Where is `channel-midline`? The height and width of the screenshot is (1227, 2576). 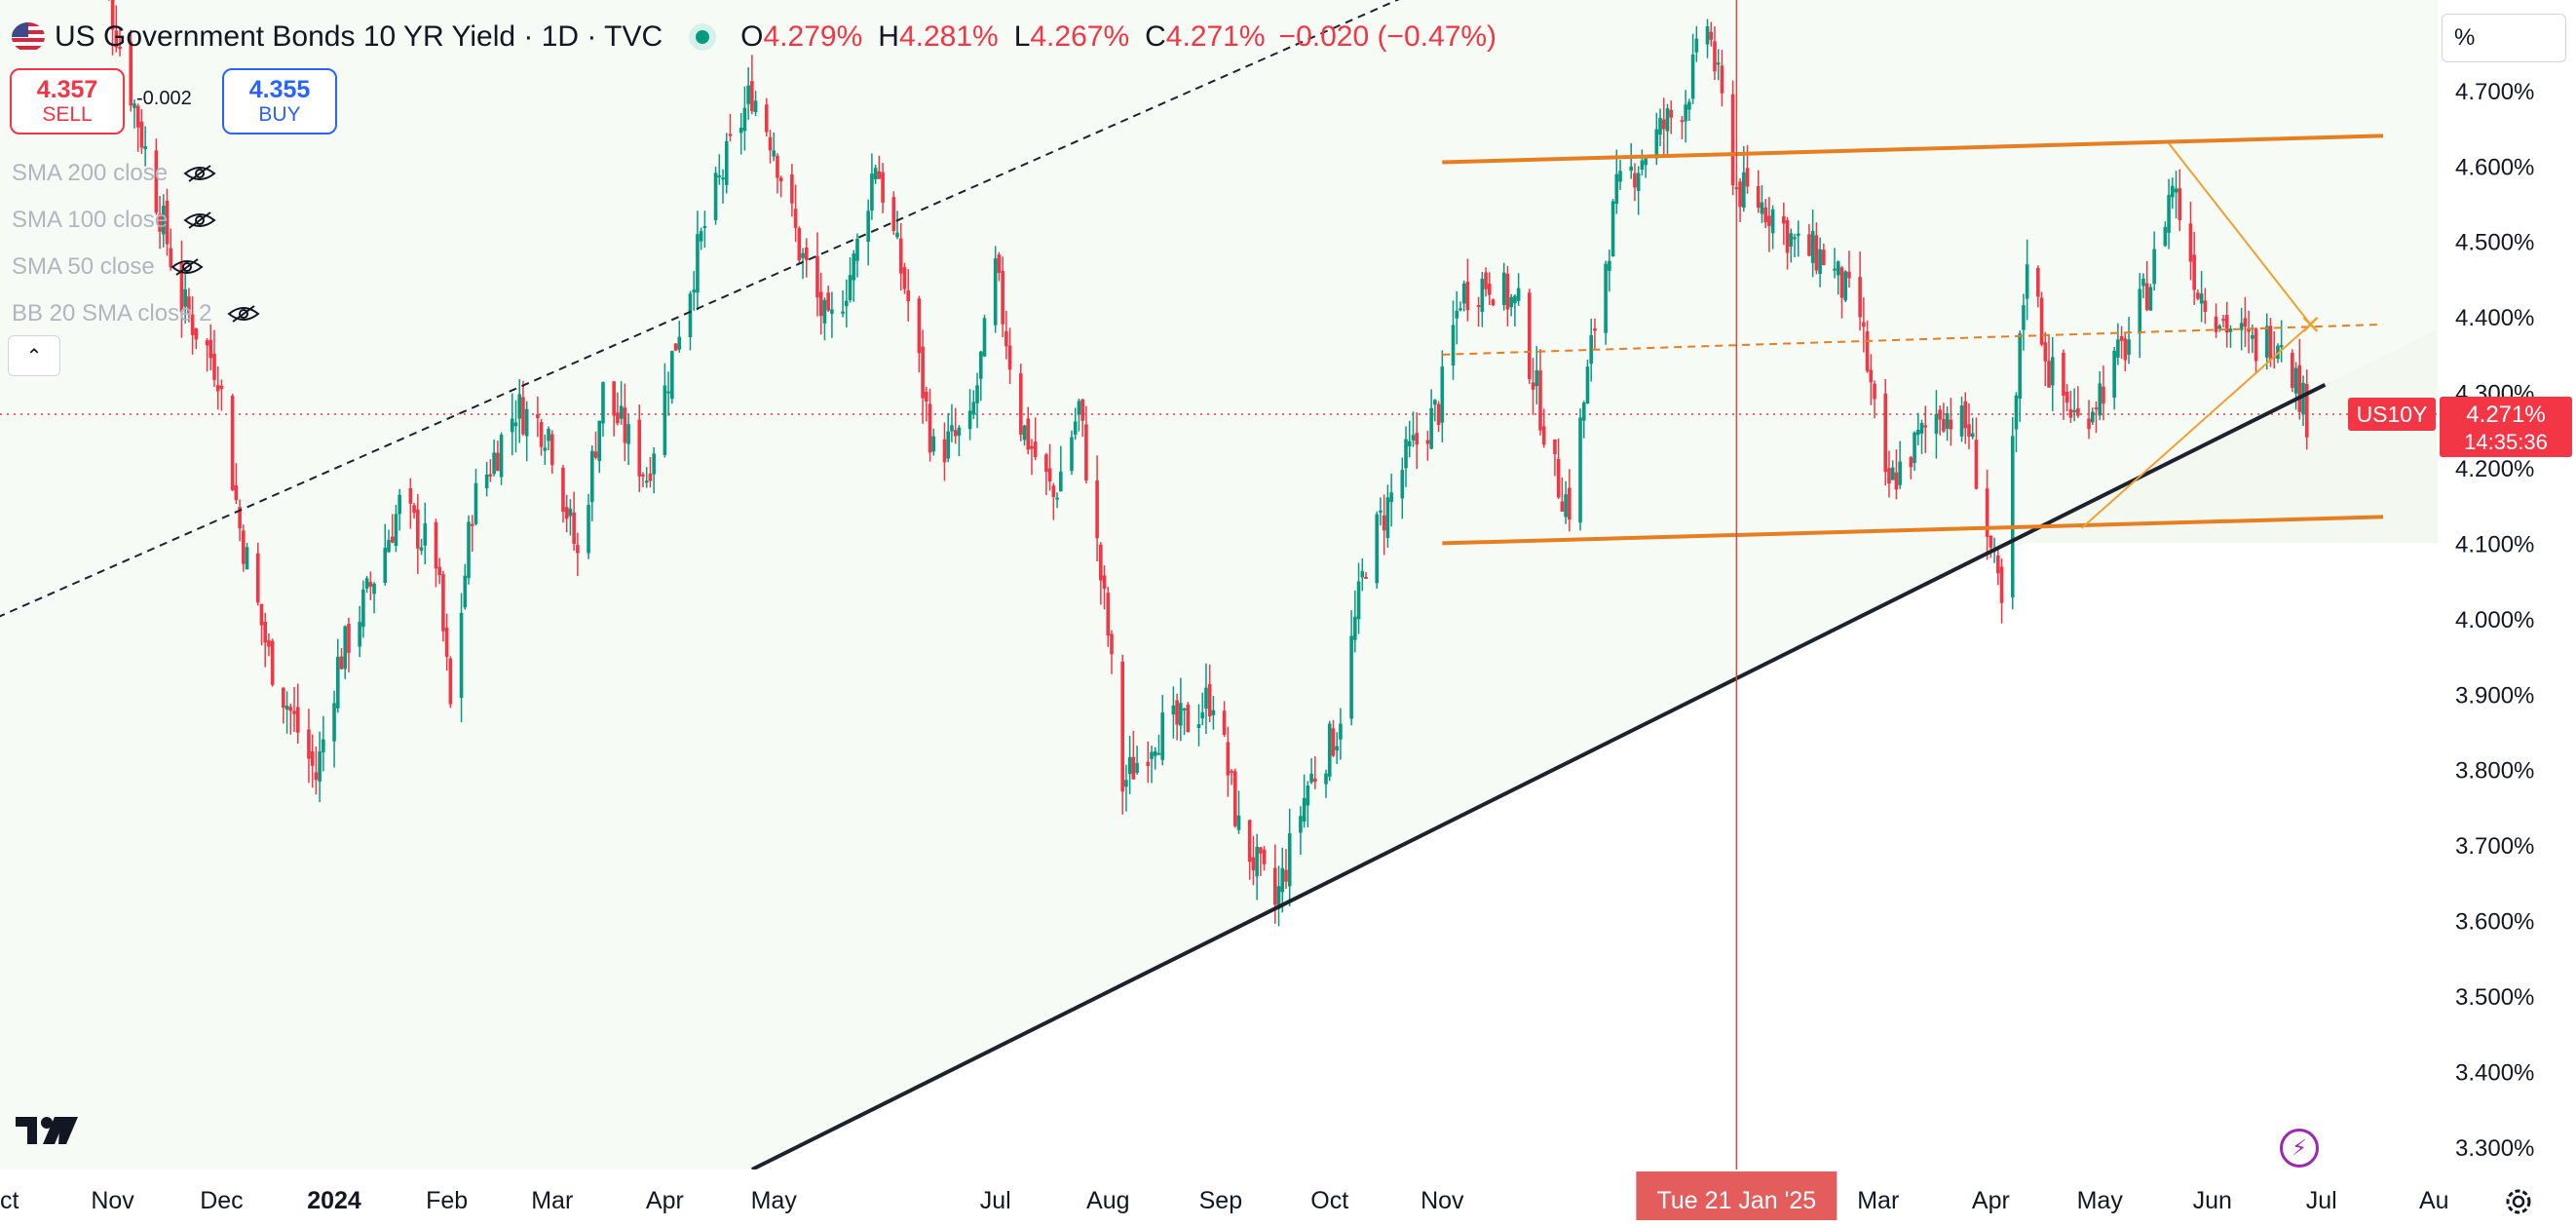 channel-midline is located at coordinates (1913, 339).